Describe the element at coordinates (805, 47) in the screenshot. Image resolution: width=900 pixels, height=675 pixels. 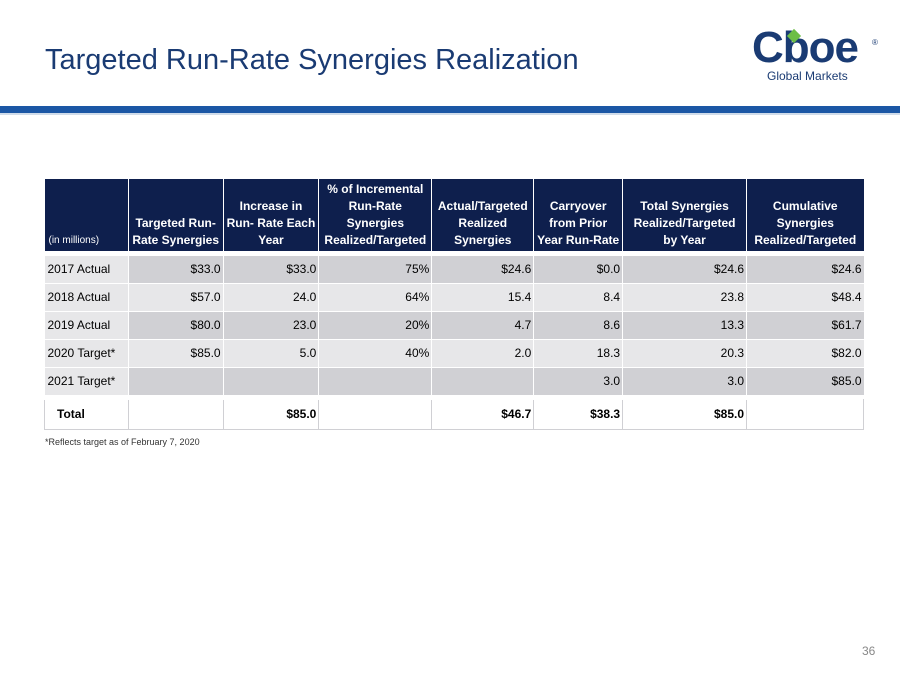
I see `logo-wordmark: Cboe` at that location.